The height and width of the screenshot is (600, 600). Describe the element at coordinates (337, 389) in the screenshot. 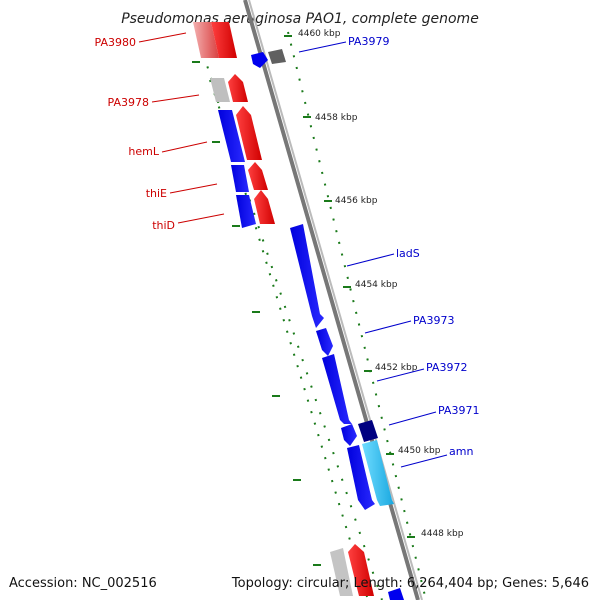

I see `gene-PA3972` at that location.